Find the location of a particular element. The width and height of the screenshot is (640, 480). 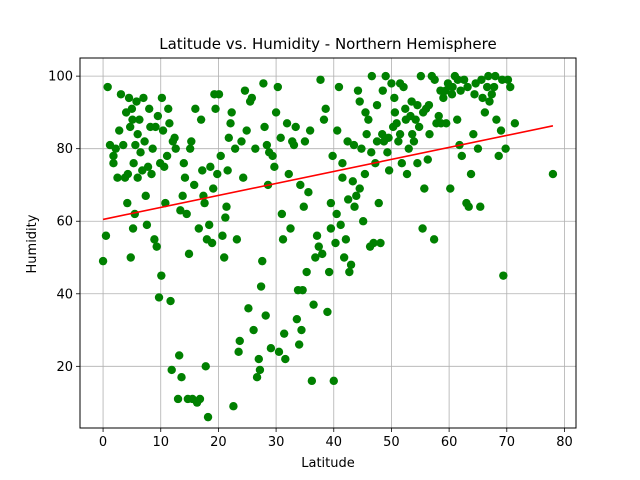

x-tick-label: 0 is located at coordinates (103, 442).